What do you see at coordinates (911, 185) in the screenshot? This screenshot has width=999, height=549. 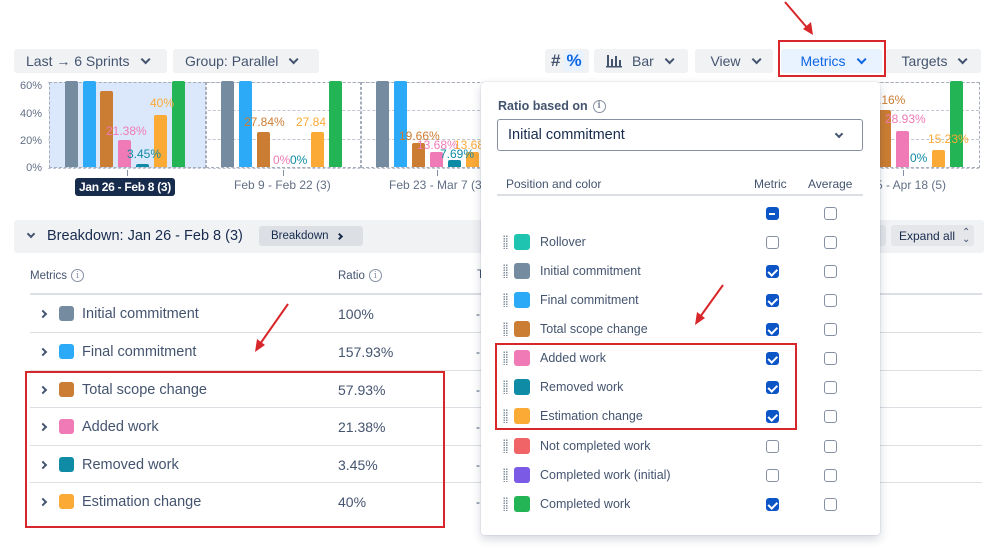 I see `x-label-apr18: 5 - Apr 18 (5)` at bounding box center [911, 185].